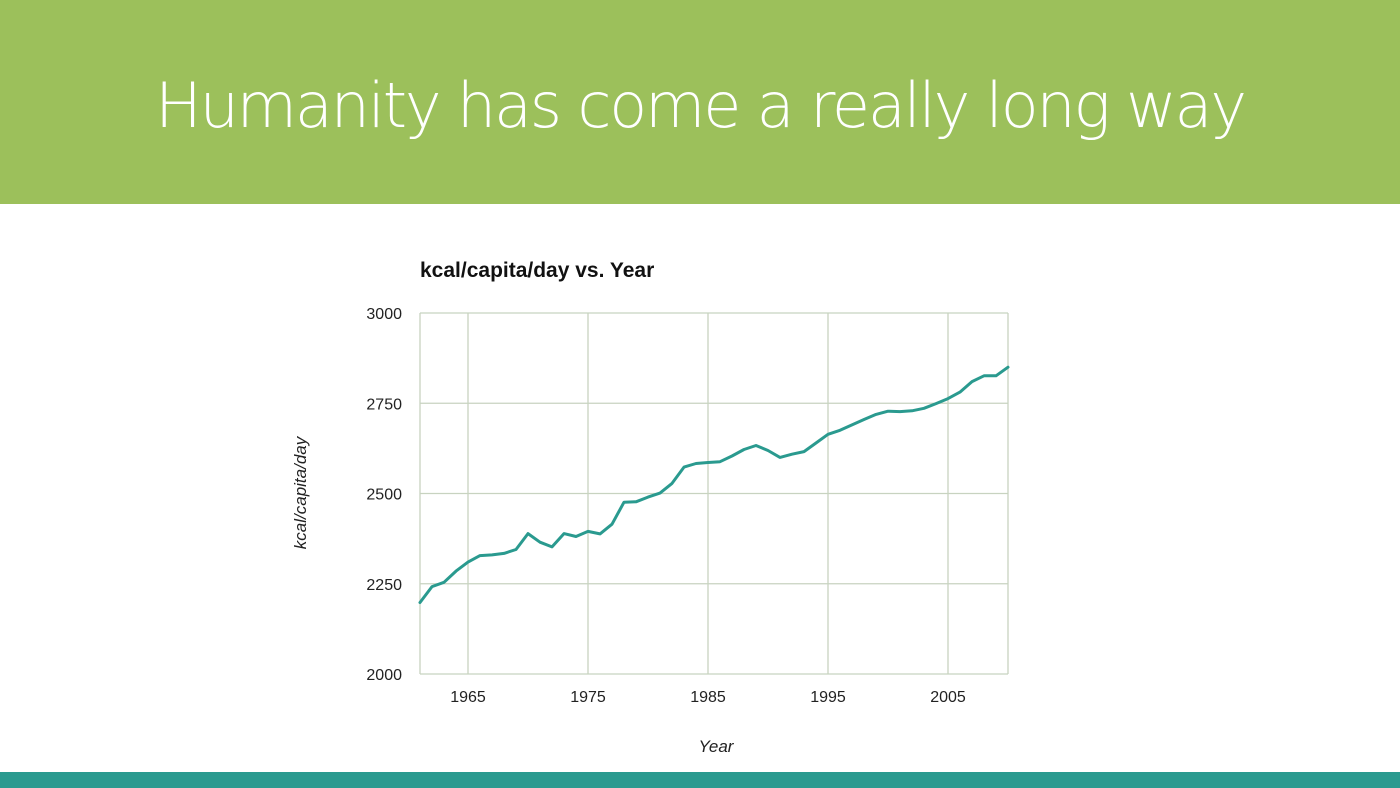 The width and height of the screenshot is (1400, 788). What do you see at coordinates (717, 746) in the screenshot?
I see `x-axis-label: Year` at bounding box center [717, 746].